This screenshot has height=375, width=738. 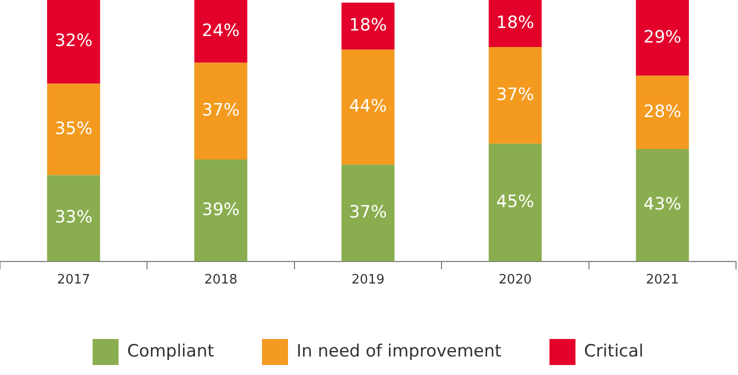 I want to click on data-label: 32%, so click(x=73, y=41).